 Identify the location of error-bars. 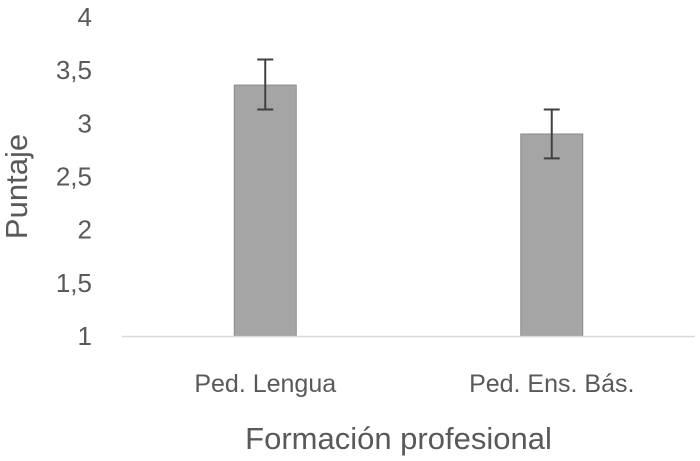
(408, 109).